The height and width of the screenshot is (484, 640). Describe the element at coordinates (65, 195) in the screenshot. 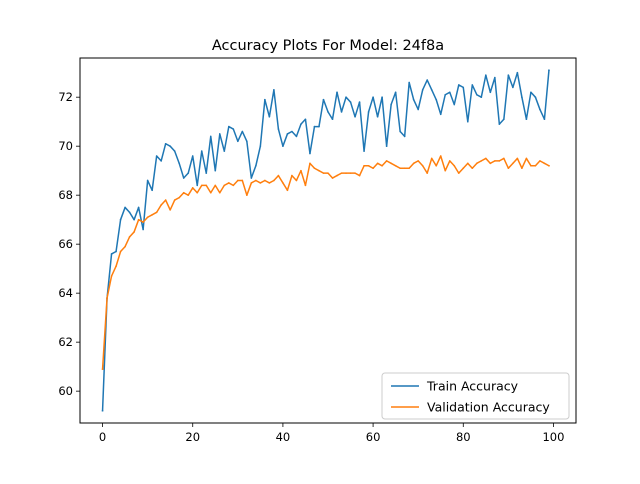

I see `y-tick-label: 68` at that location.